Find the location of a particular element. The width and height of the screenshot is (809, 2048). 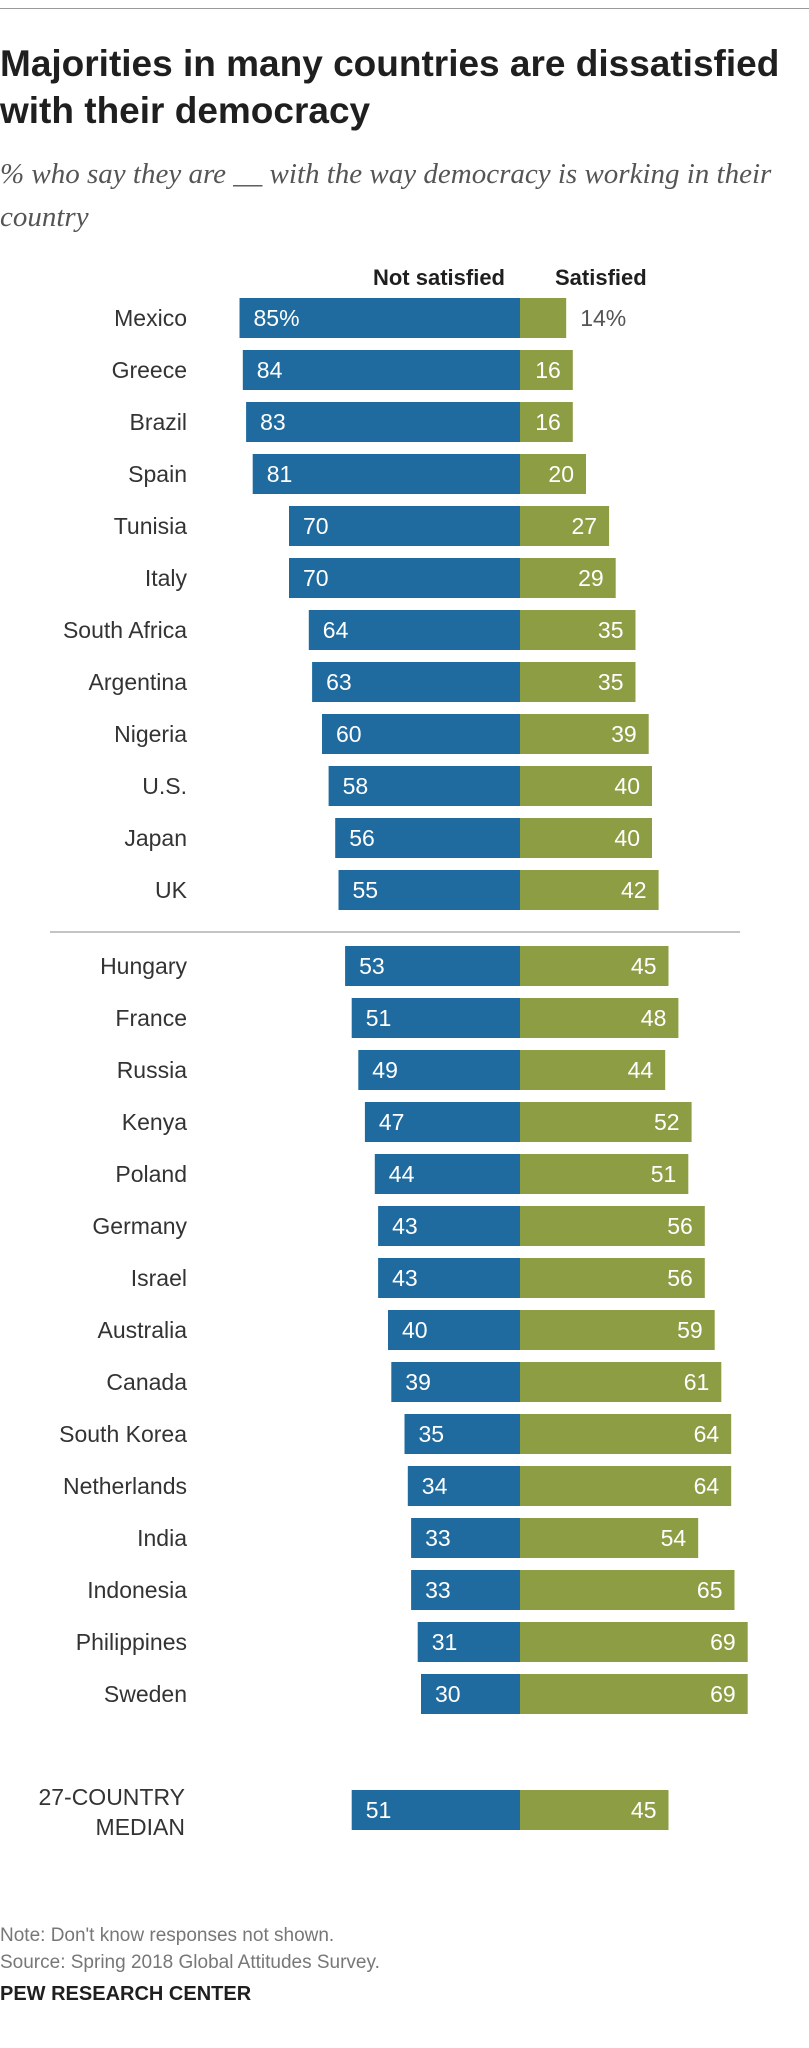

value-label-not-satisfied: 53 is located at coordinates (372, 966).